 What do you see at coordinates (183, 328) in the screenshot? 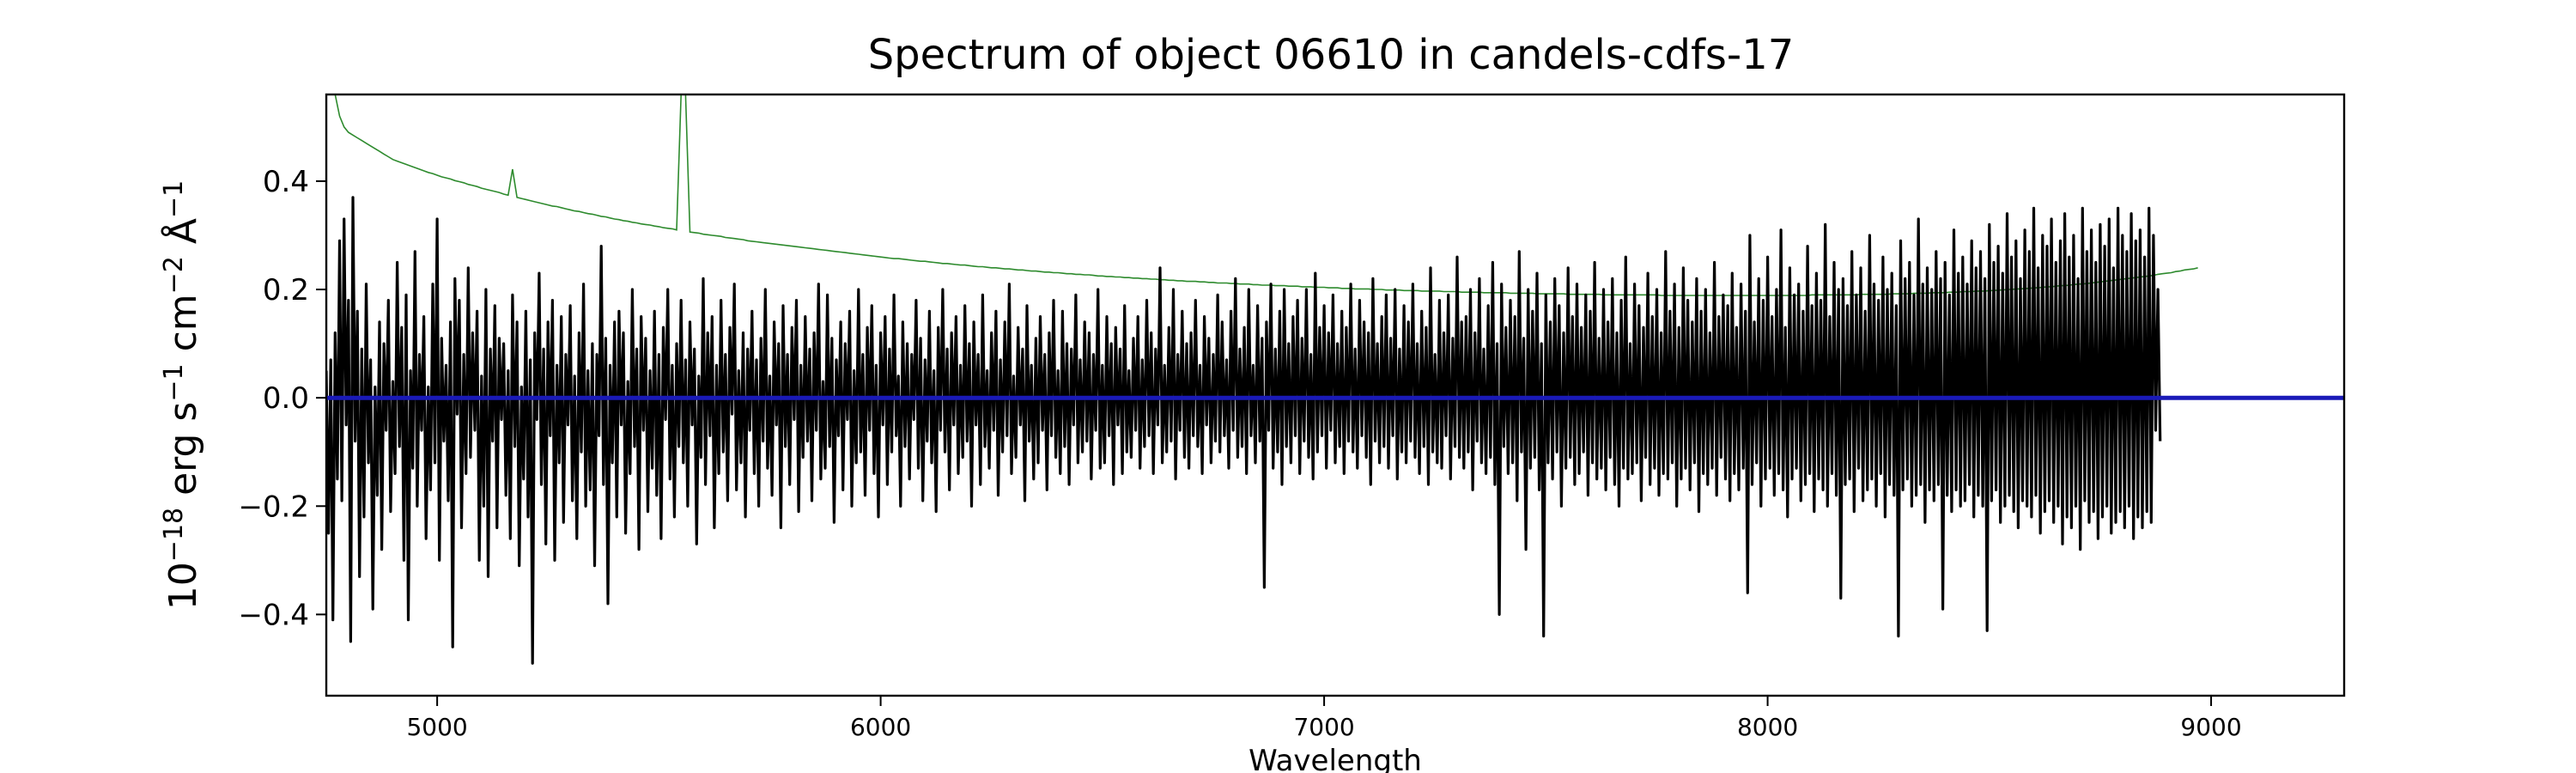
I see `y-axis-label-t2: cm` at bounding box center [183, 328].